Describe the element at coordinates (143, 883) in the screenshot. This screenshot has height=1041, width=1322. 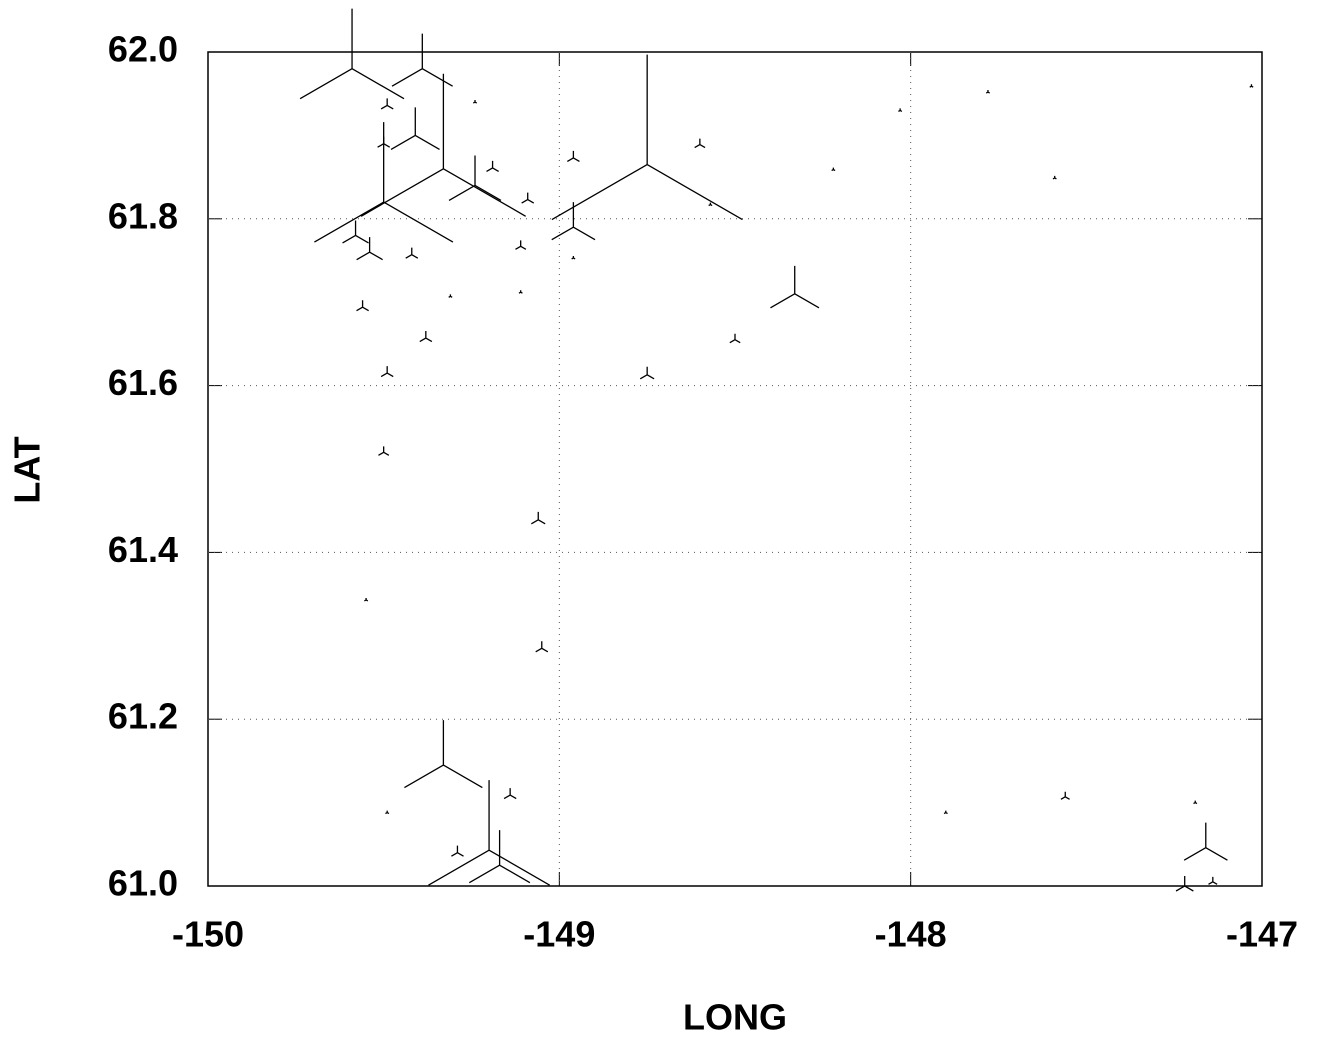
I see `y-tick-label: 61.0` at that location.